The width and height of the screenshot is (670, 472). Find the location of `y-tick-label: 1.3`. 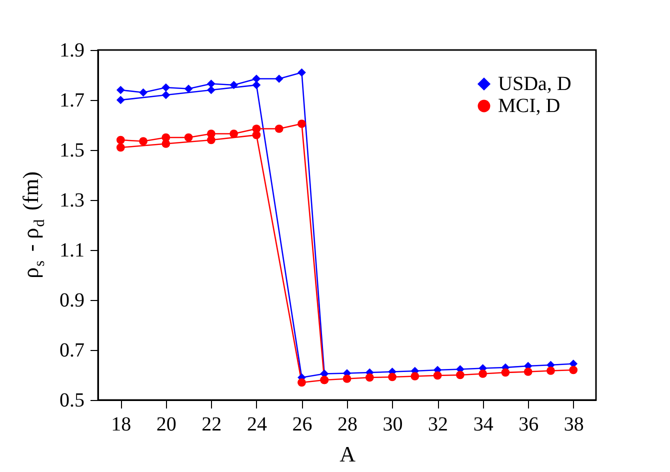

y-tick-label: 1.3 is located at coordinates (72, 201).